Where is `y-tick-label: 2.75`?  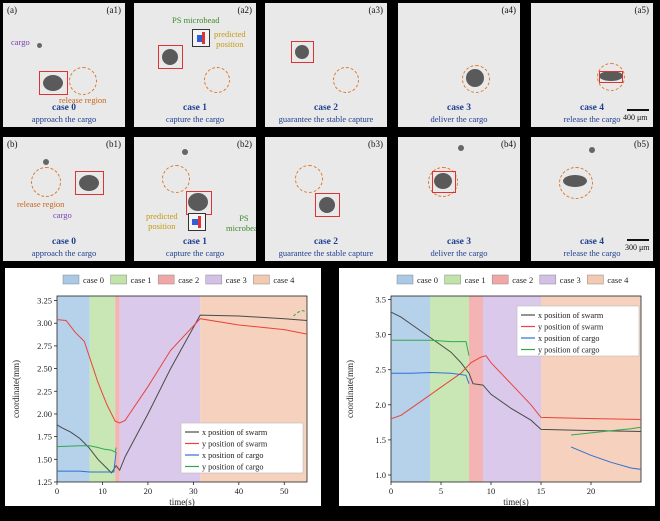 y-tick-label: 2.75 is located at coordinates (44, 346).